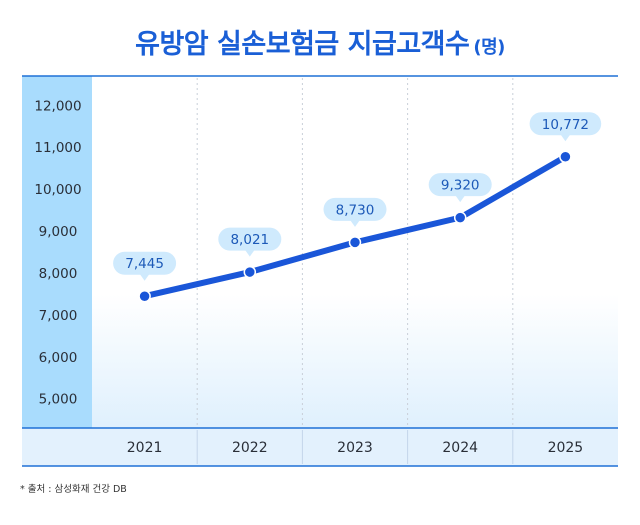  I want to click on data-label-bubble: 10,772, so click(565, 127).